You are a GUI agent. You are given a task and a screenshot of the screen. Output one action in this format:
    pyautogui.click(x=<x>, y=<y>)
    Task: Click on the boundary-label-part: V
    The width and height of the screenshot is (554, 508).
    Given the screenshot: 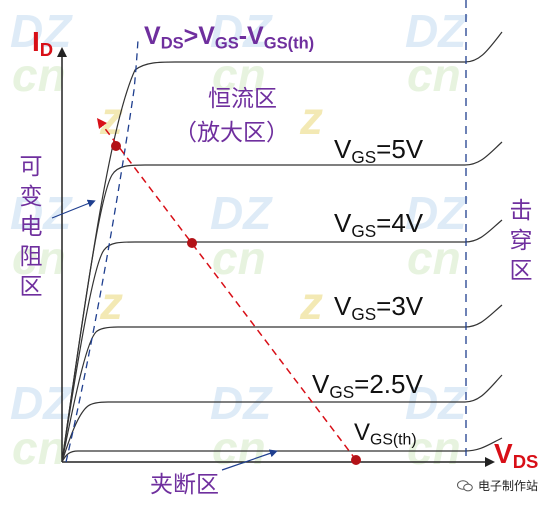 What is the action you would take?
    pyautogui.click(x=152, y=36)
    